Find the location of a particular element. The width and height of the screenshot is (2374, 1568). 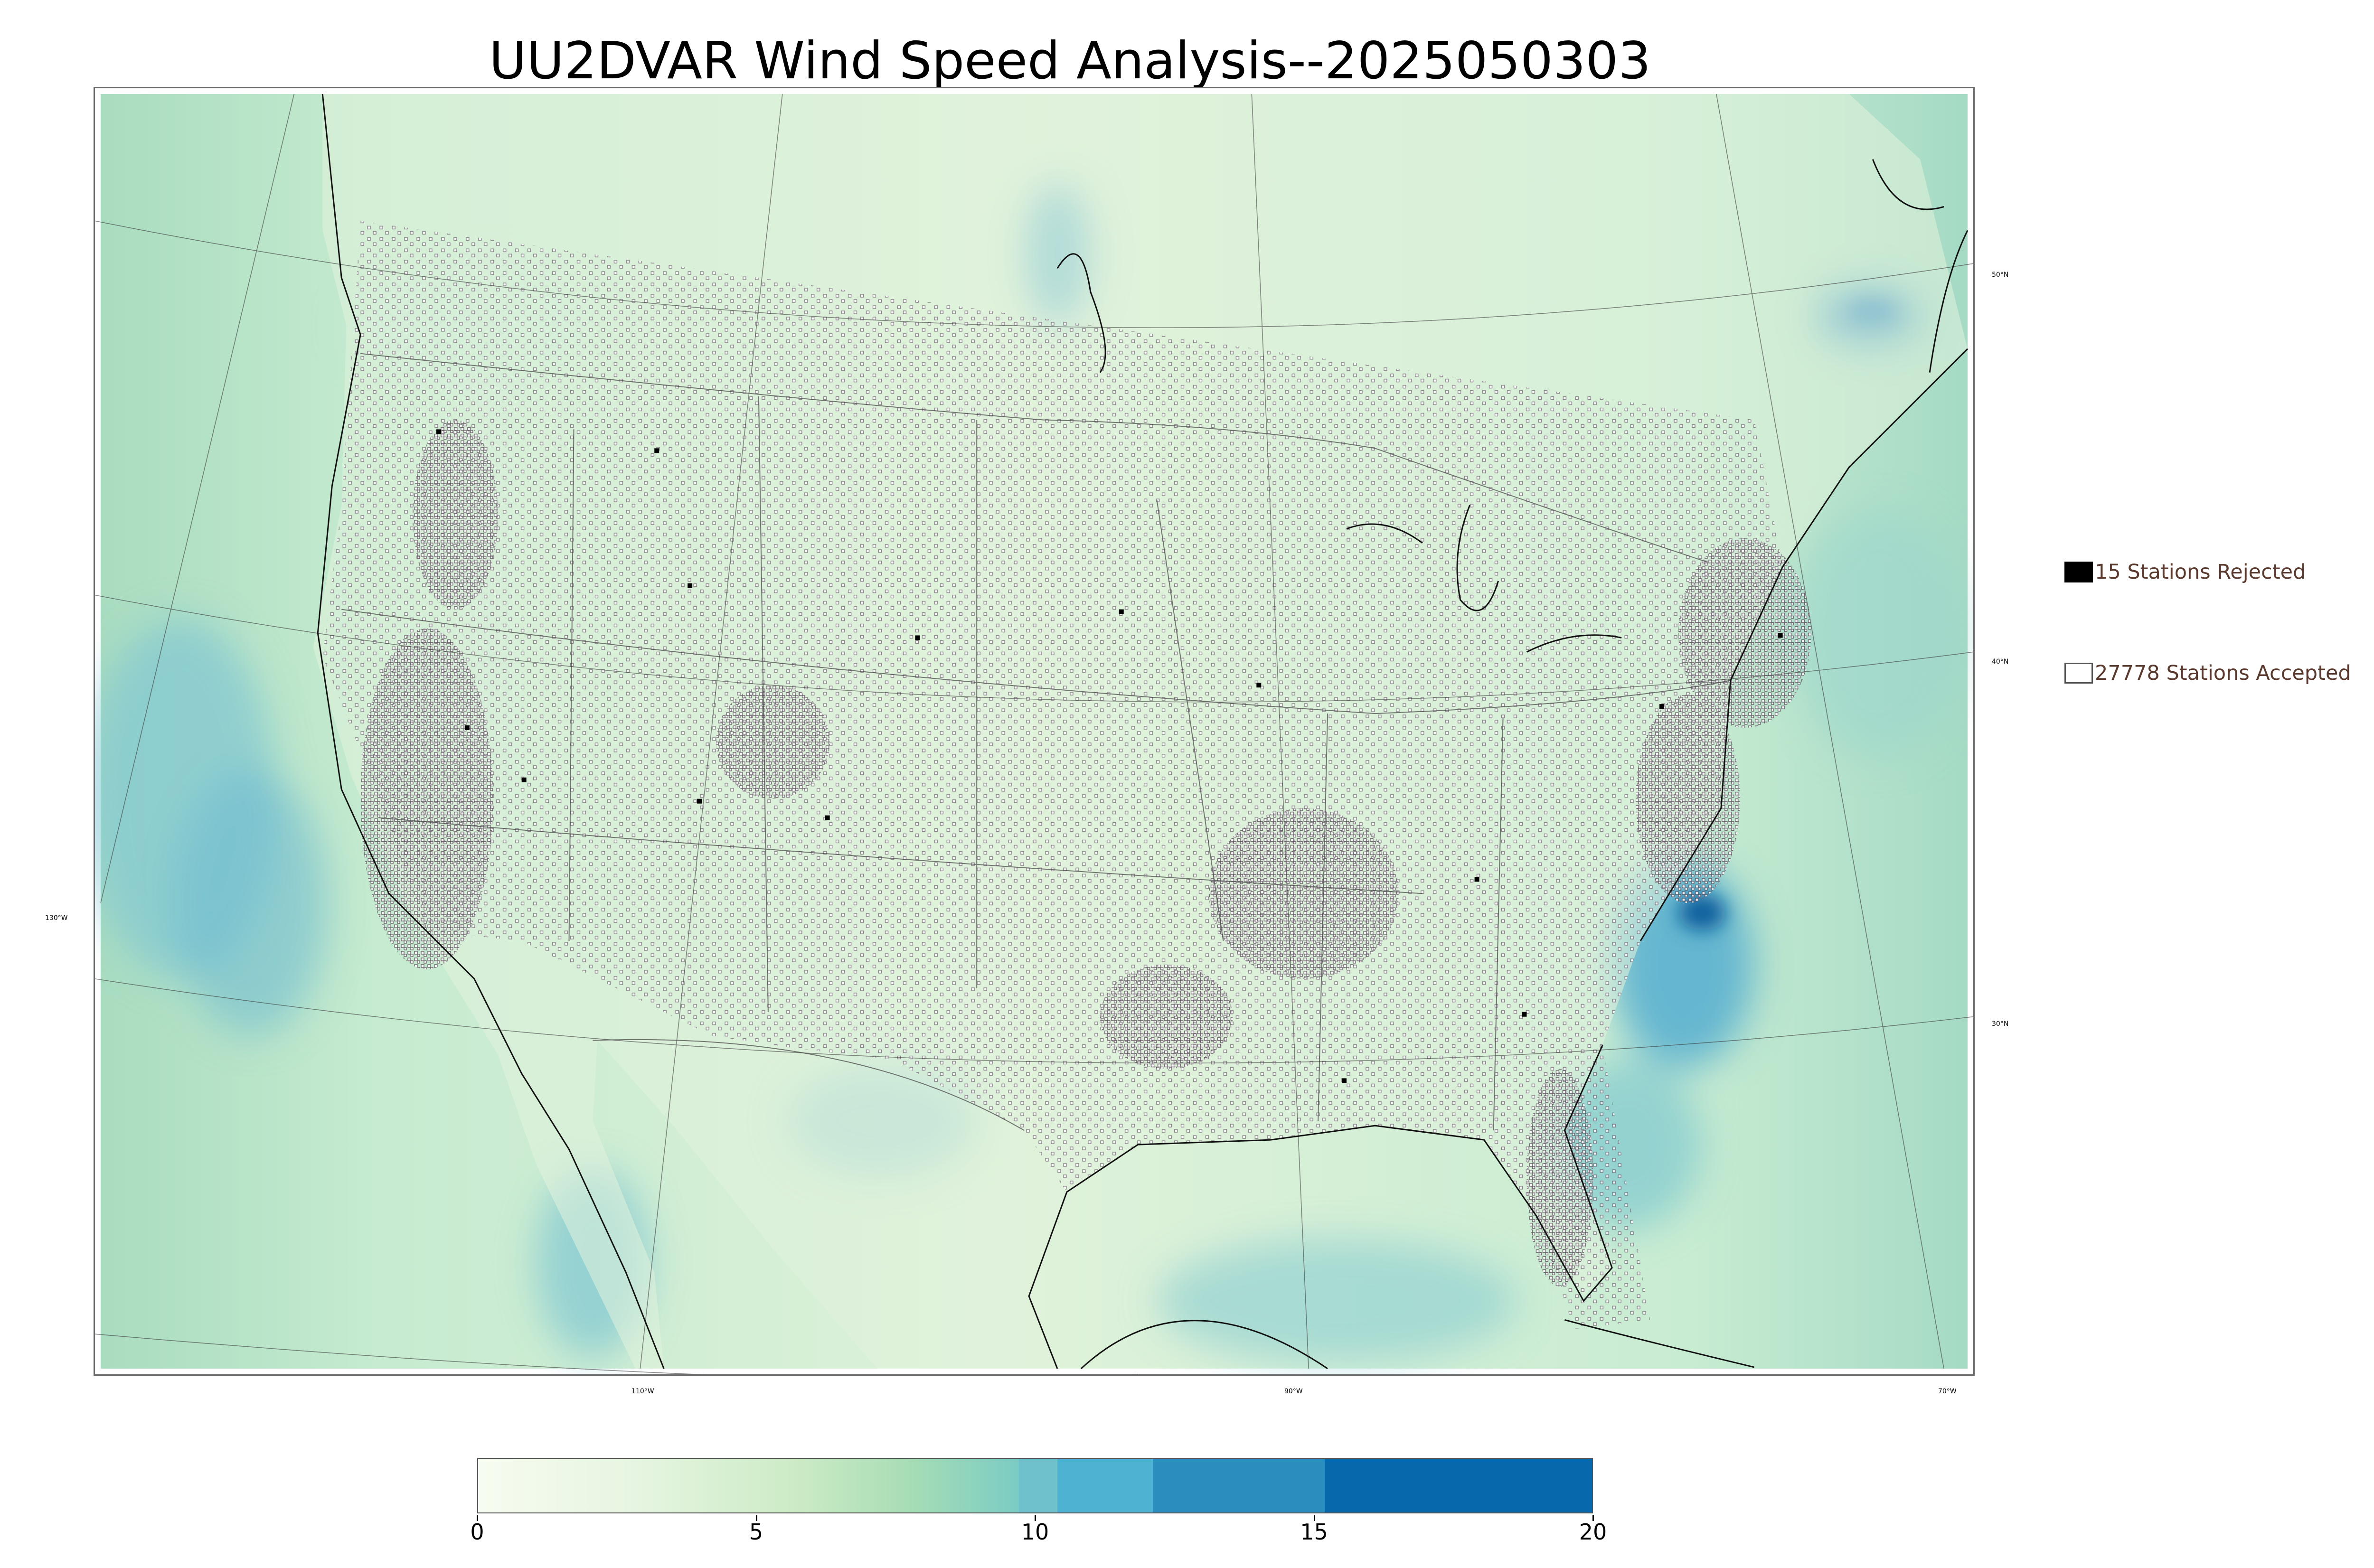

lon-label-110w: 110°W is located at coordinates (642, 1391).